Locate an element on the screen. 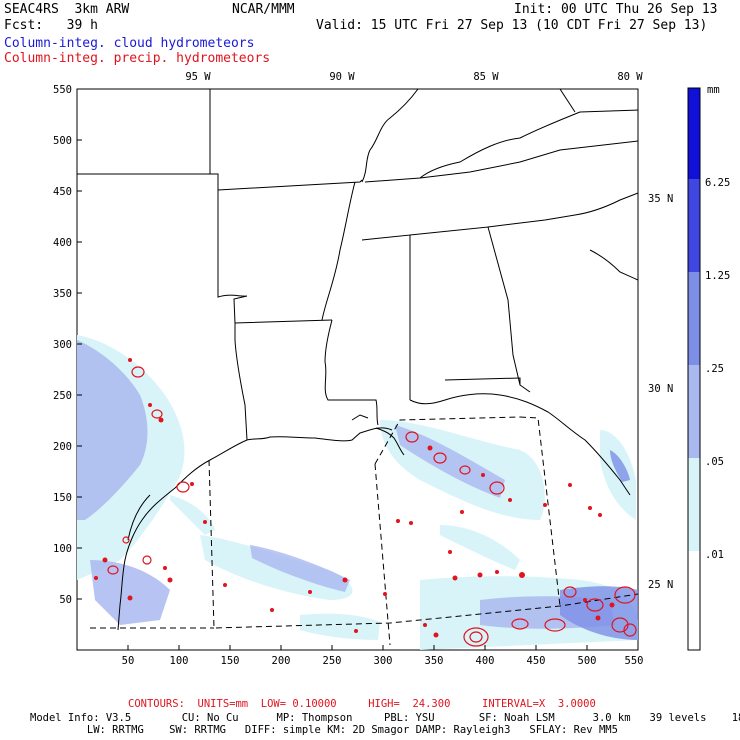 This screenshot has height=740, width=740. longitude-label: 80 W is located at coordinates (630, 77).